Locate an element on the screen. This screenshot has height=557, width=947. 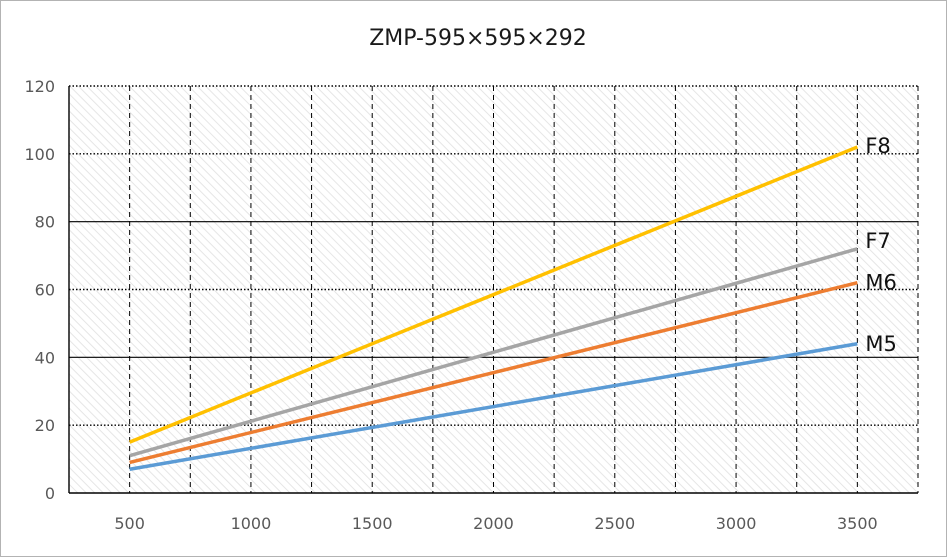
series-label-m5: M5 is located at coordinates (880, 344).